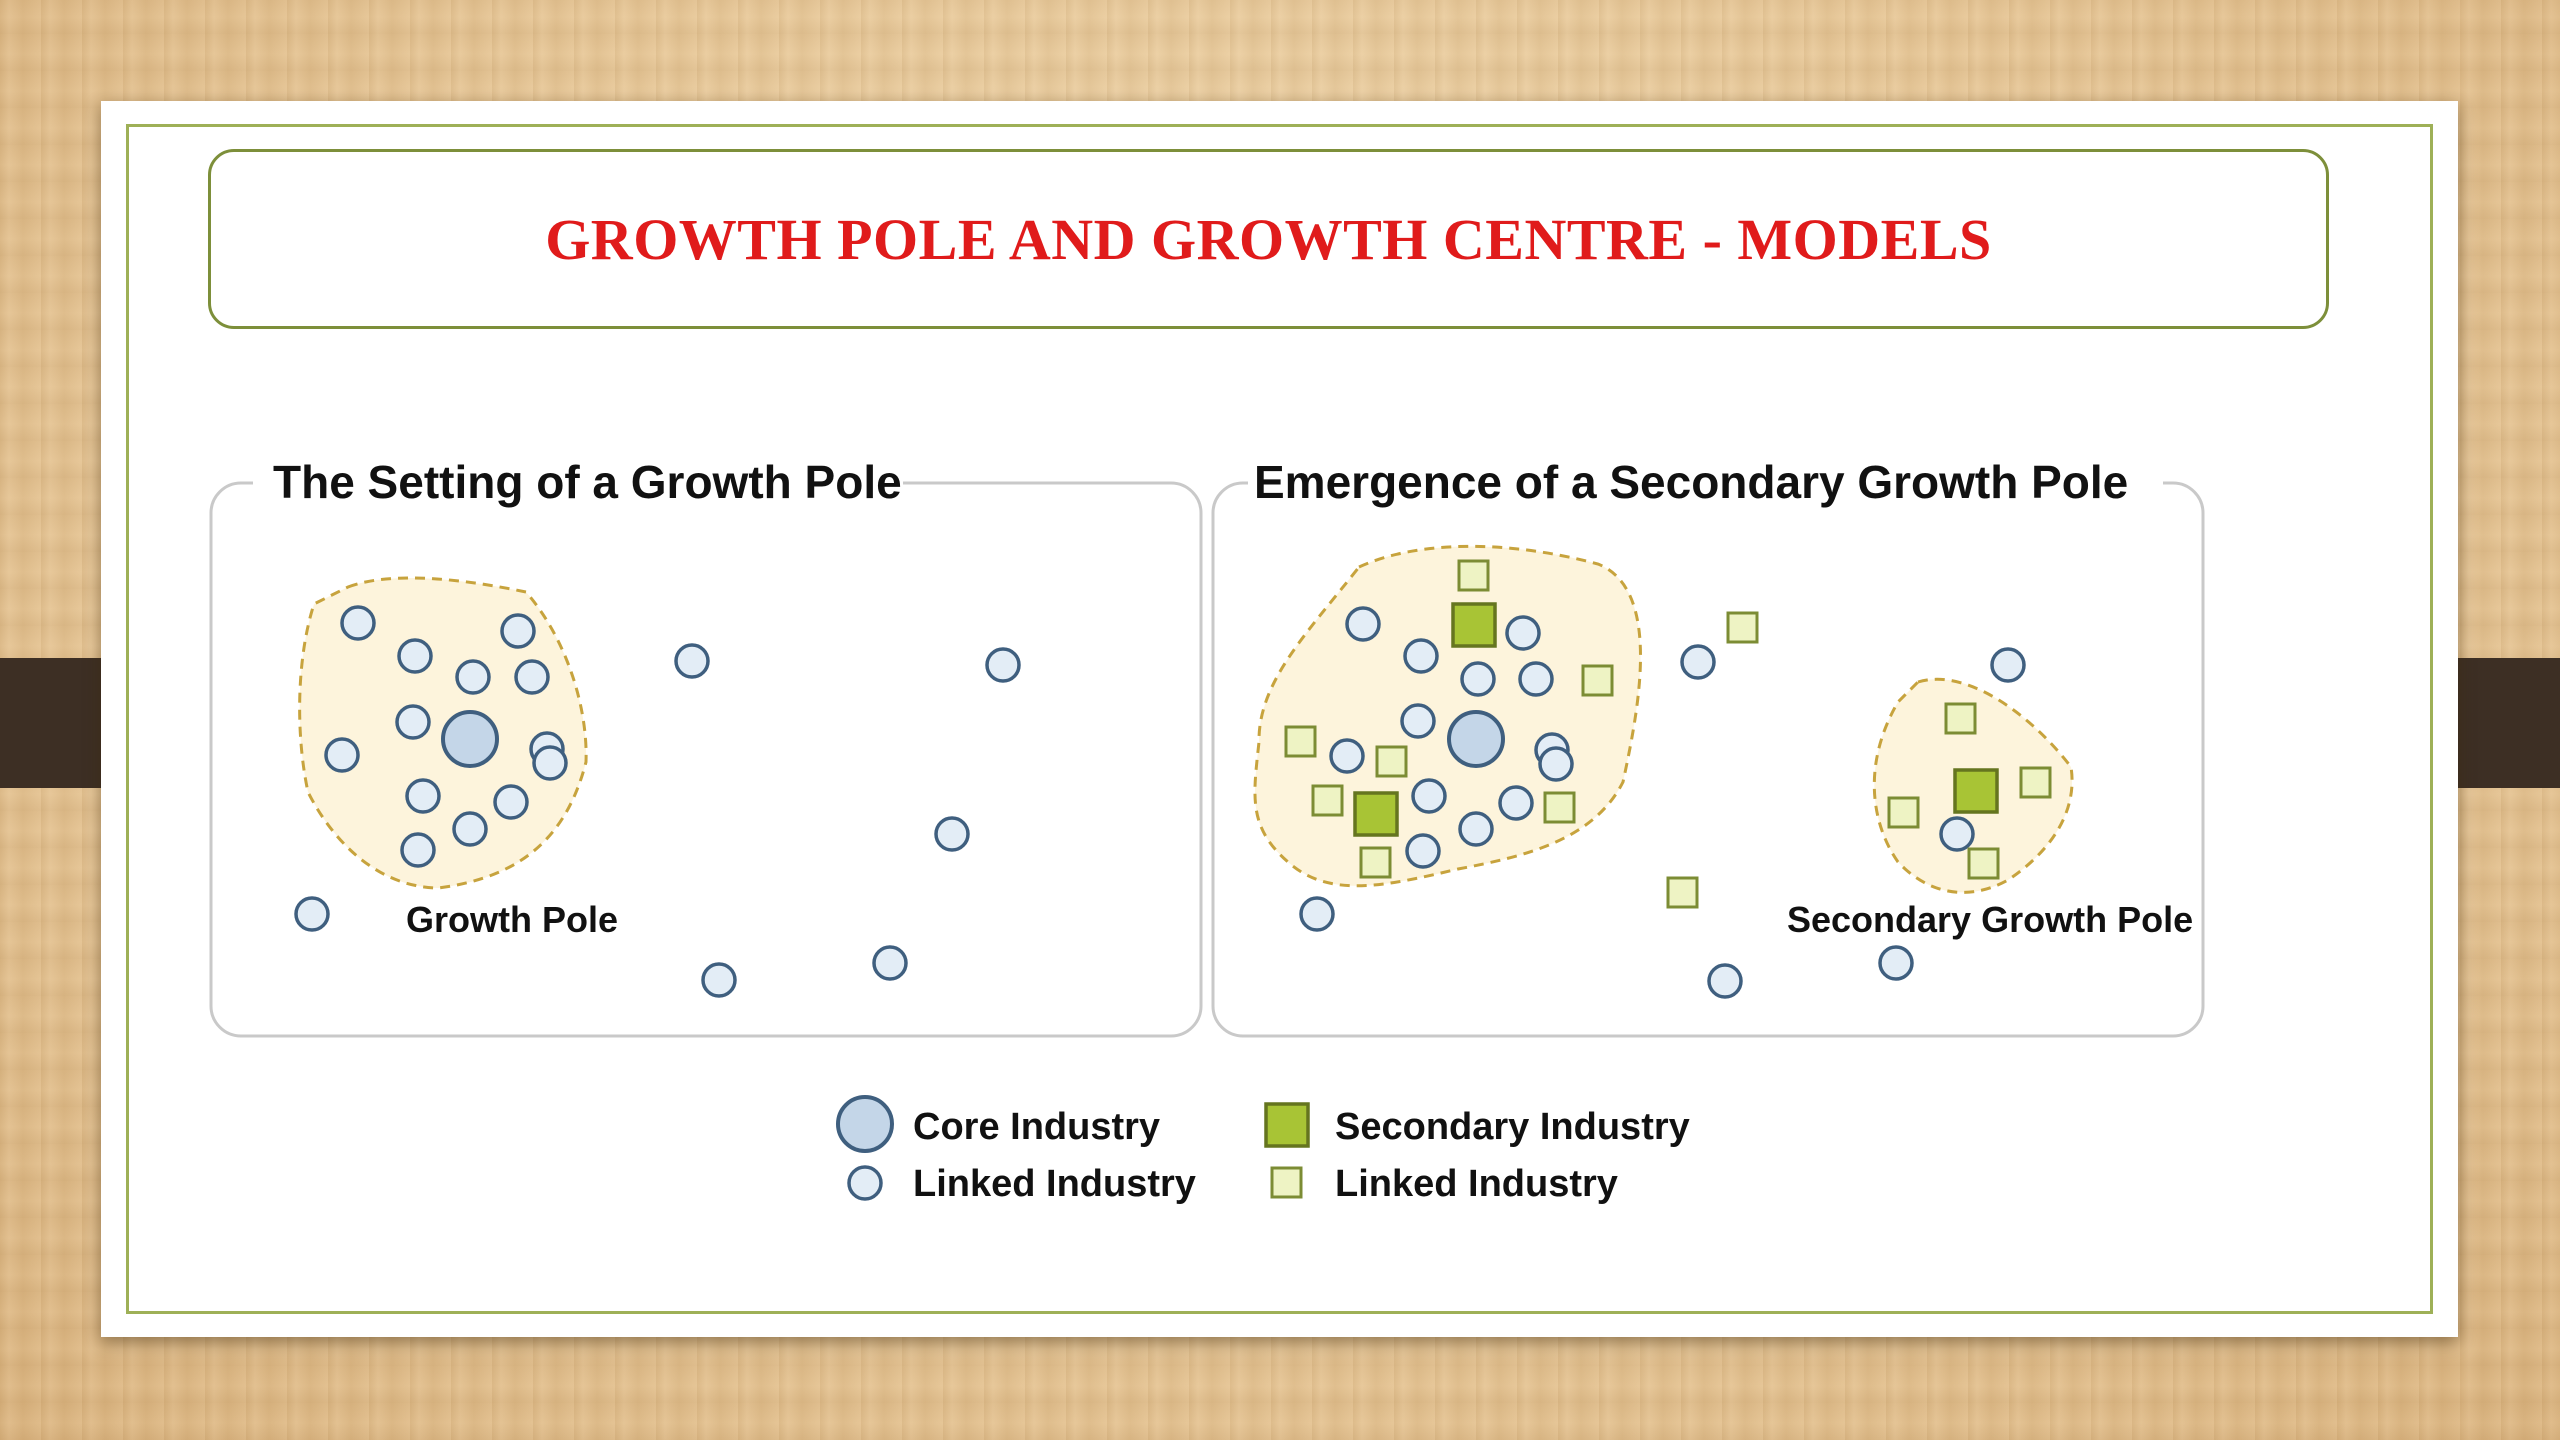 The width and height of the screenshot is (2560, 1440). Describe the element at coordinates (657, 801) in the screenshot. I see `left-linked-industries` at that location.